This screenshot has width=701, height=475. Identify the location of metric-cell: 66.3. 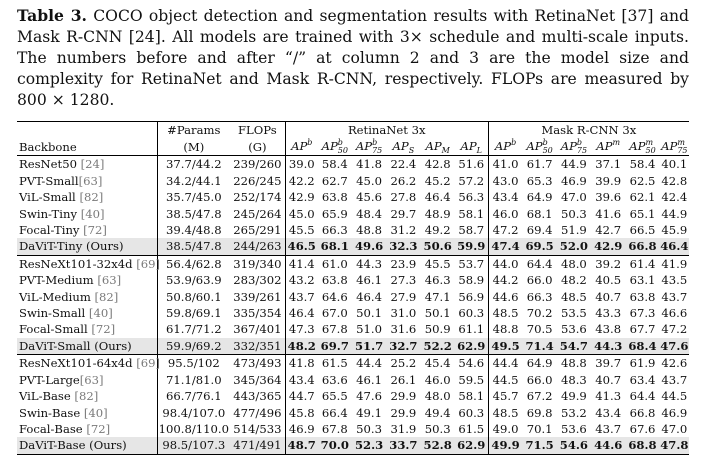
(539, 296).